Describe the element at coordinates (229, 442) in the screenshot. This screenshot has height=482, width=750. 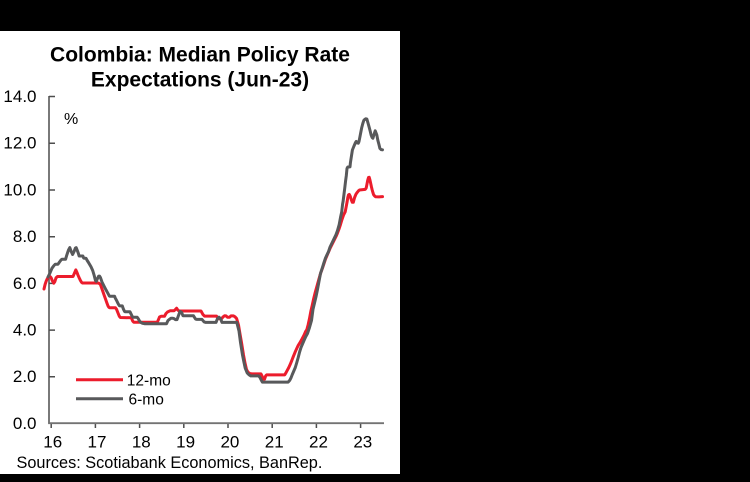
I see `svg-text: 20` at that location.